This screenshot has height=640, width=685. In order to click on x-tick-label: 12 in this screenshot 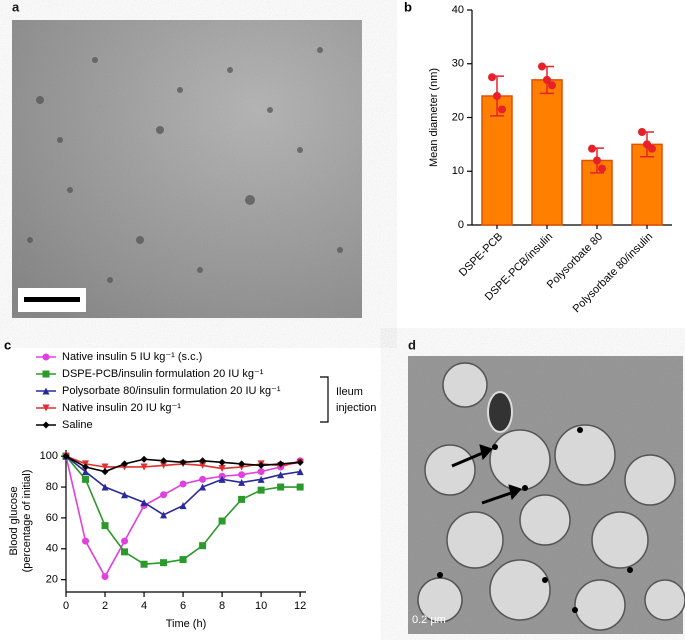, I will do `click(300, 606)`.